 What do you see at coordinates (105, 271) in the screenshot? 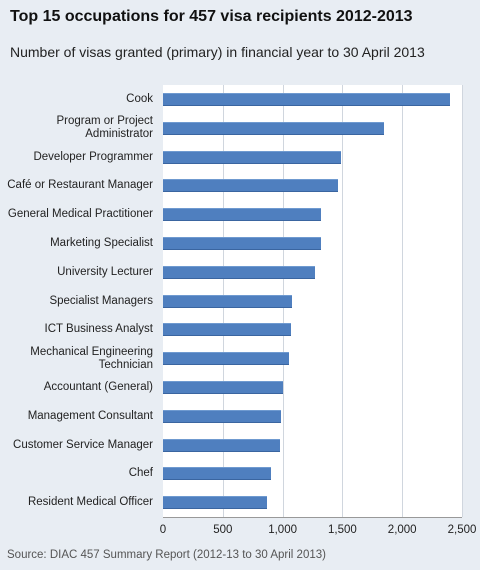
I see `category-label: University Lecturer` at bounding box center [105, 271].